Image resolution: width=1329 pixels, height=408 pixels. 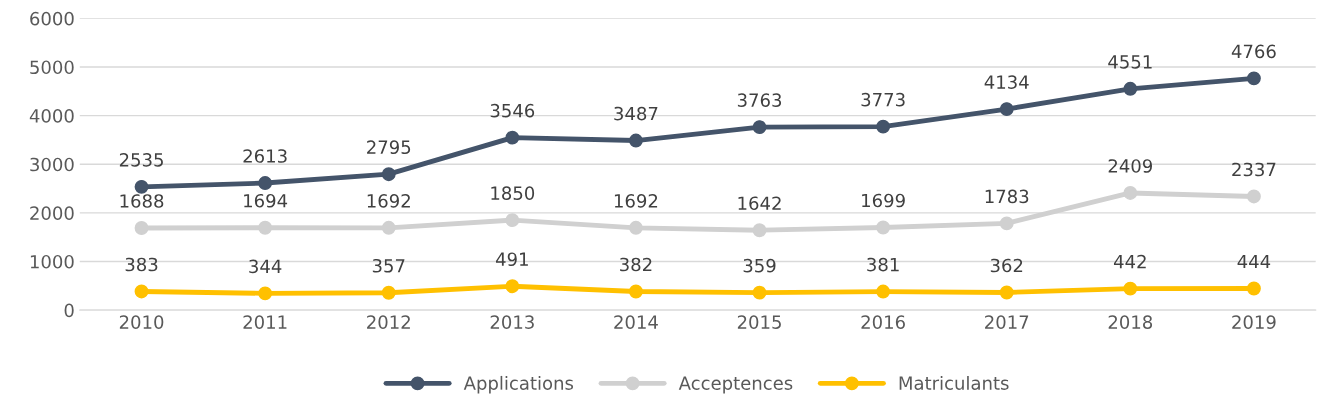 I want to click on data-label: 3763, so click(x=759, y=100).